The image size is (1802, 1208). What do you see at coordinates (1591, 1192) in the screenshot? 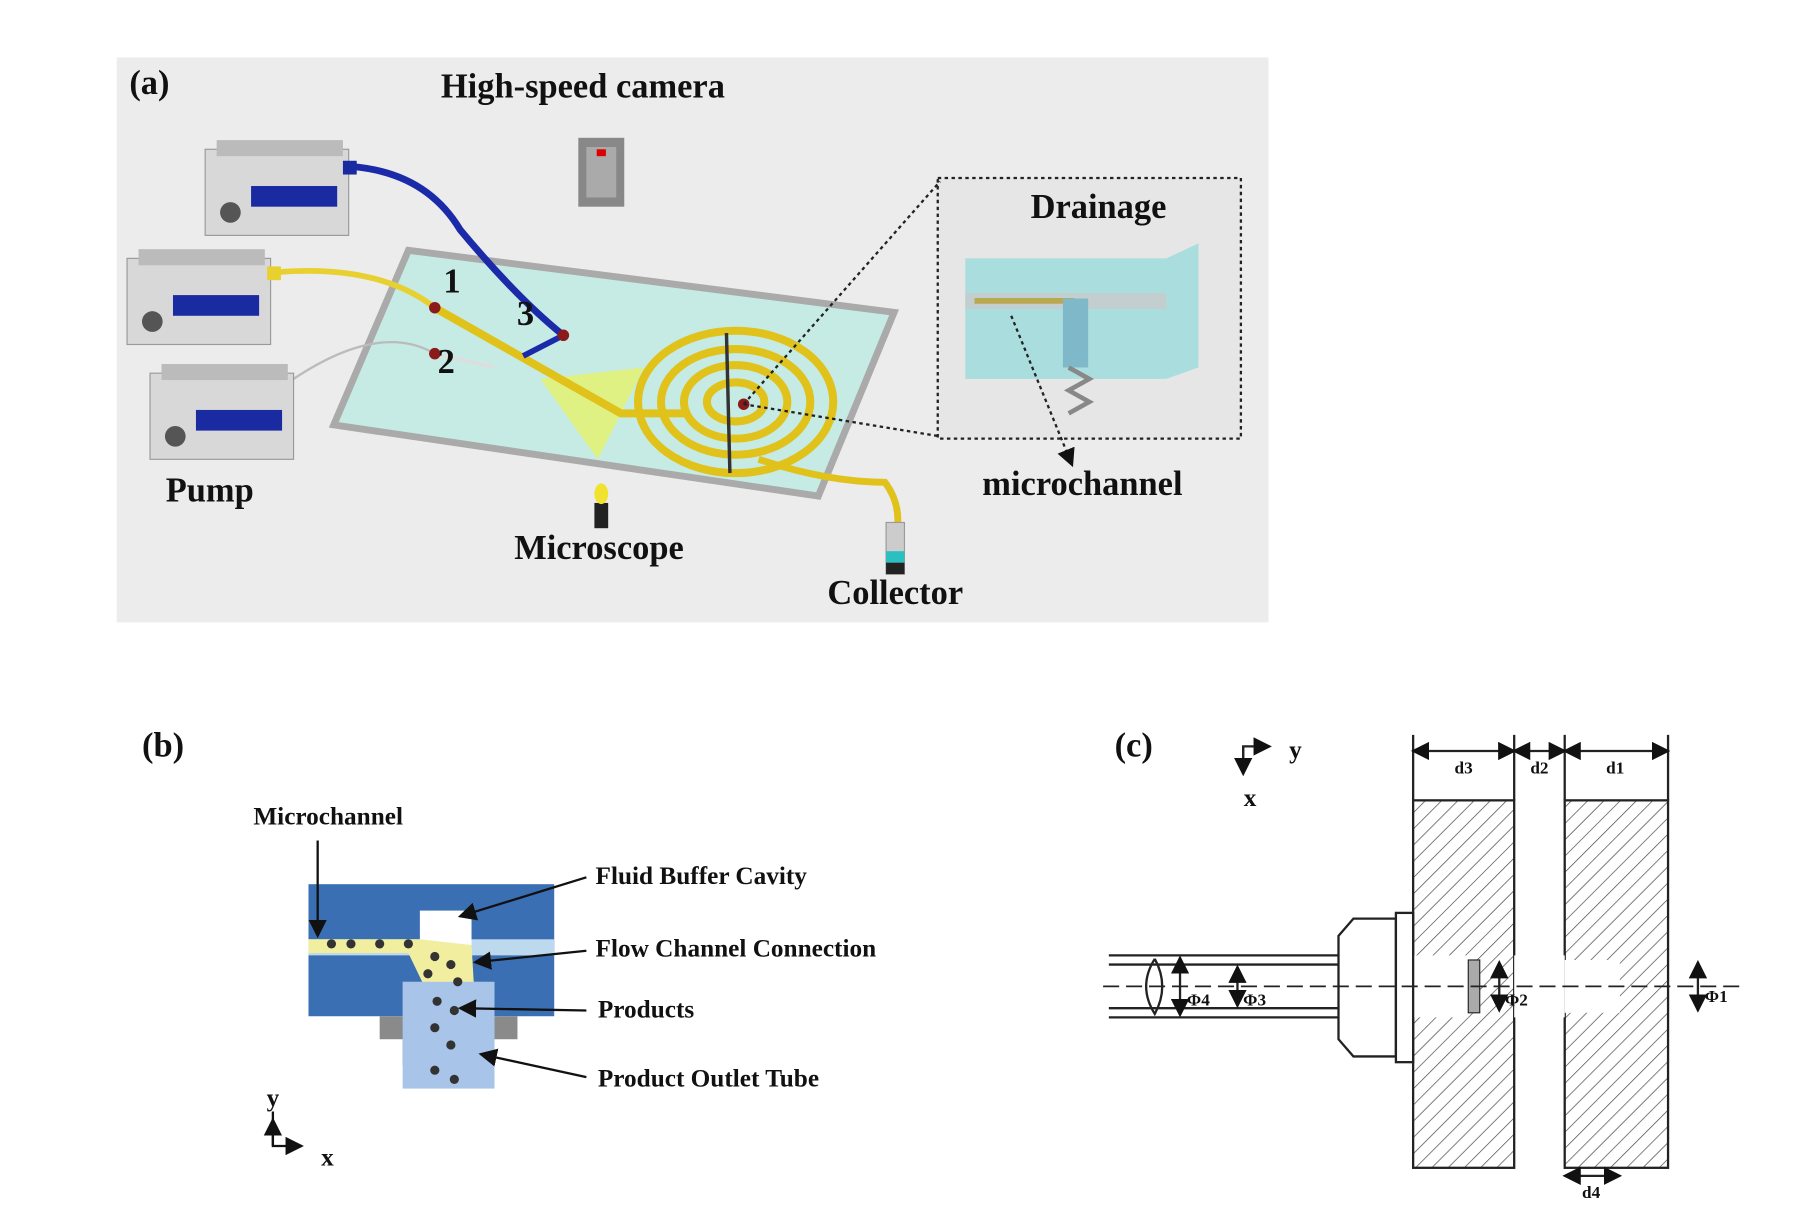
I see `dimension: d4` at bounding box center [1591, 1192].